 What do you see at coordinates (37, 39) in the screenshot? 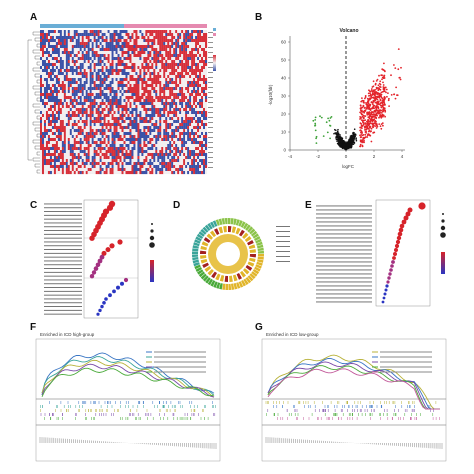
I see `dendrogram-branch` at bounding box center [37, 39].